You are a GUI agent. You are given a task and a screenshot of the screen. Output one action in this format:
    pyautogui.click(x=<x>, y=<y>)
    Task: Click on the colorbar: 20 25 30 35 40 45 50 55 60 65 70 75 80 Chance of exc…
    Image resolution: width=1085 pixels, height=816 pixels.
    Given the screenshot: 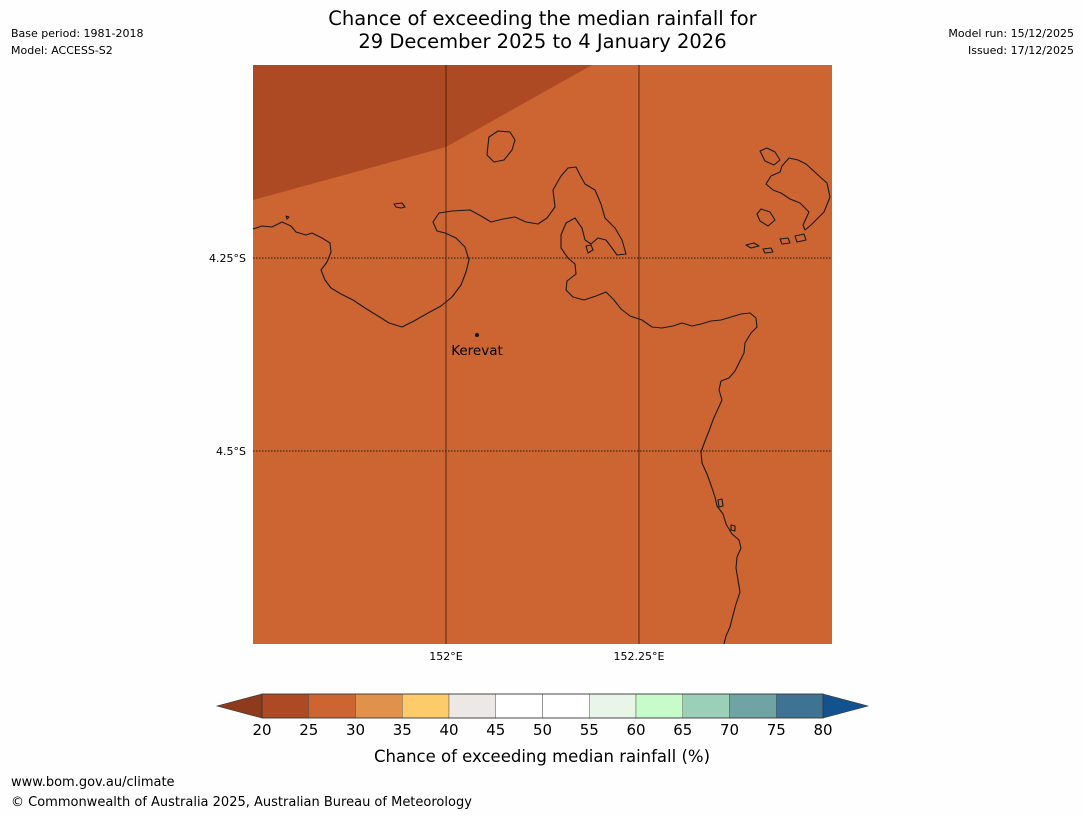 What is the action you would take?
    pyautogui.click(x=542, y=729)
    